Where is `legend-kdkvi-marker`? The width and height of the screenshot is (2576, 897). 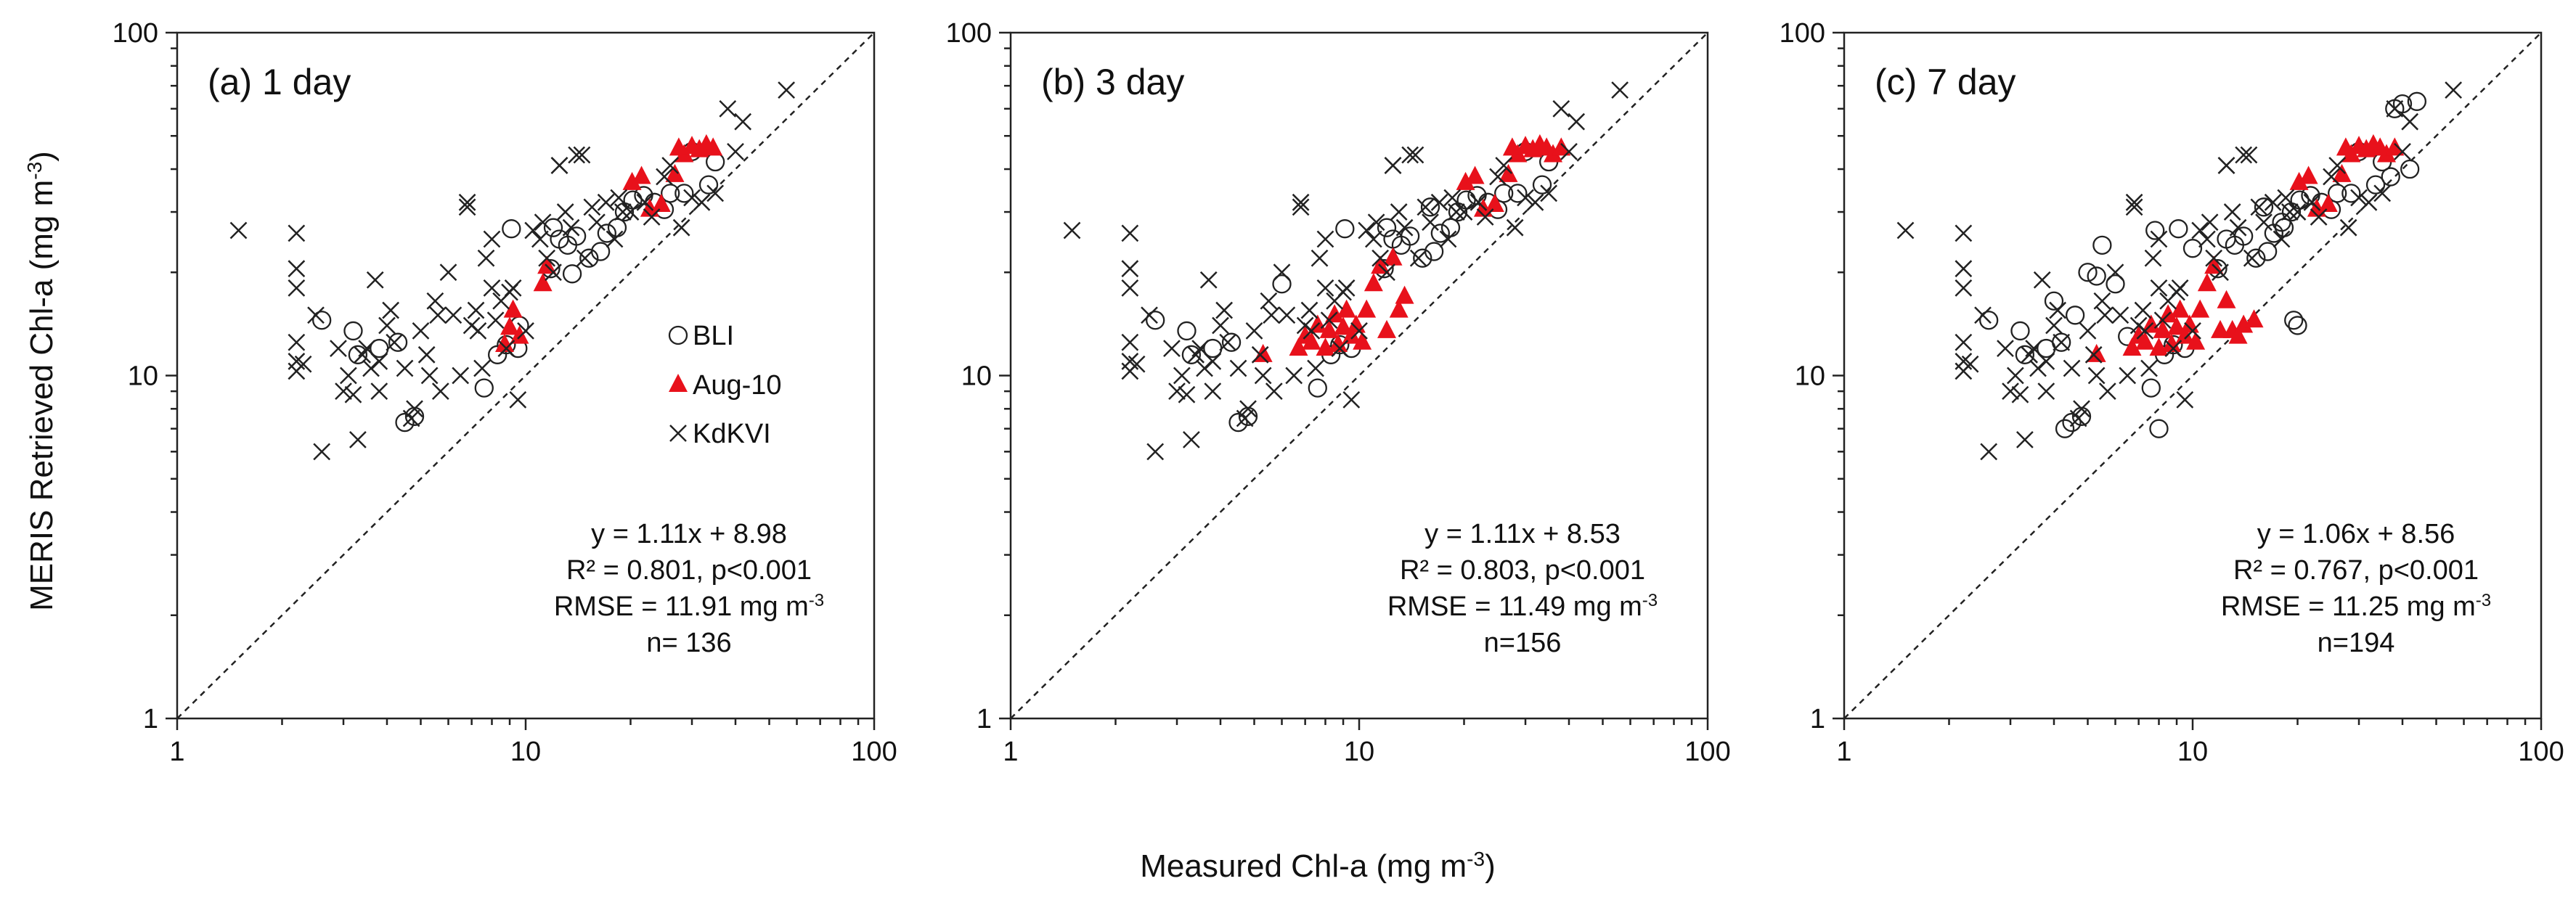 legend-kdkvi-marker is located at coordinates (678, 433).